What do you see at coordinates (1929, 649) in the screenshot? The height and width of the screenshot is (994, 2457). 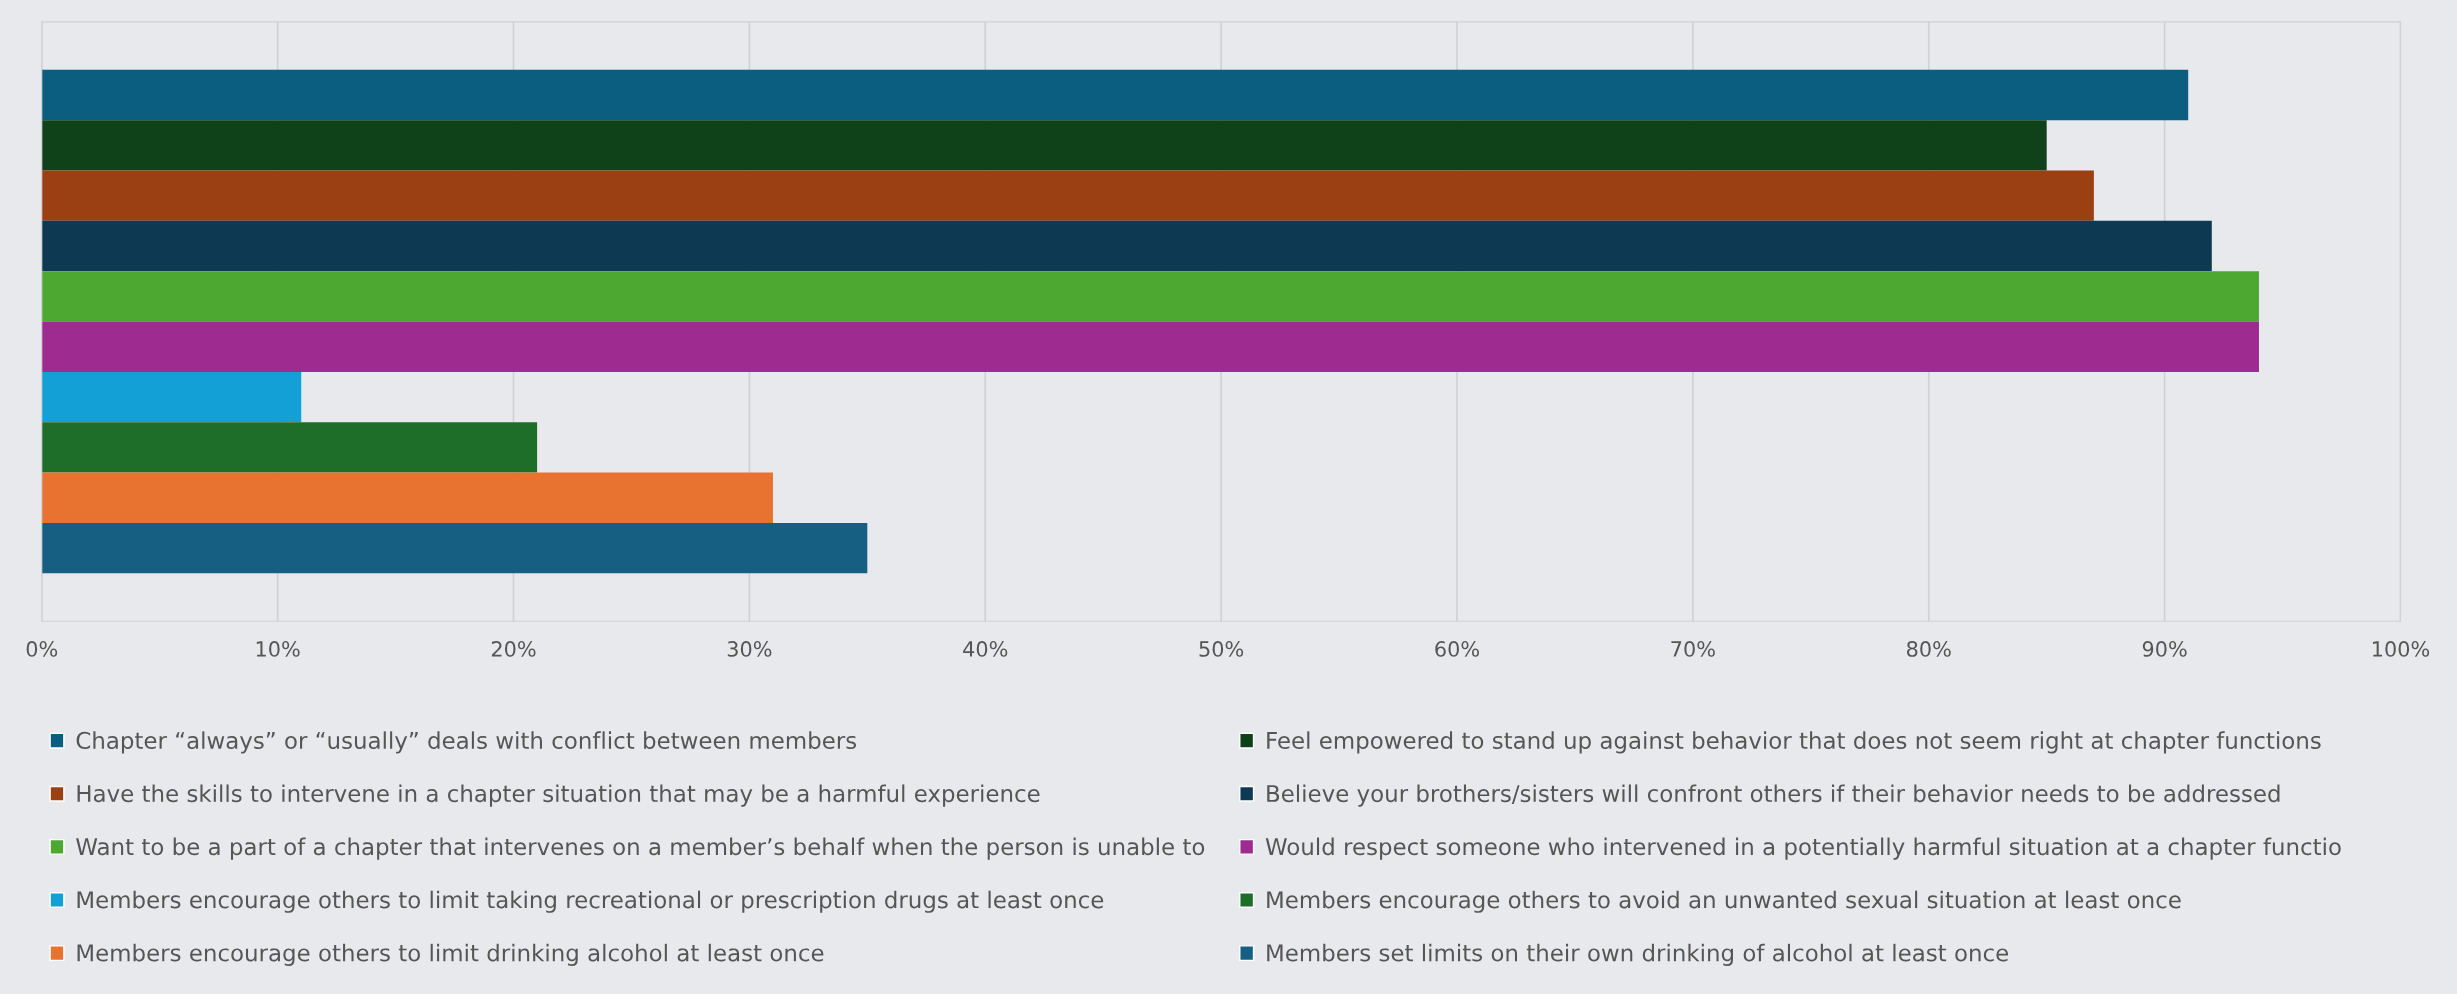 I see `x-tick-label: 80%` at bounding box center [1929, 649].